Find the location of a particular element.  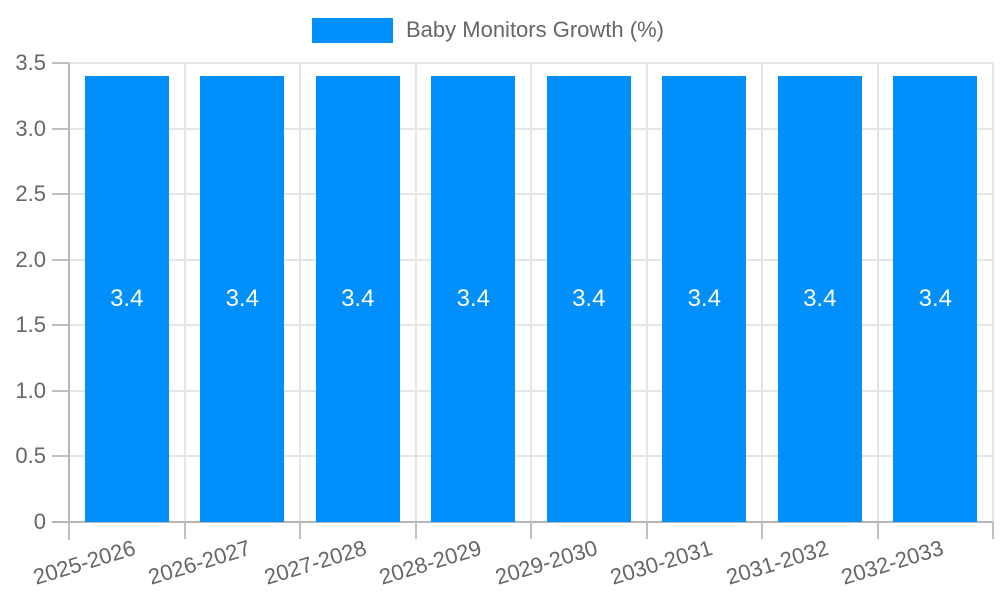

bar-2031-2032 is located at coordinates (819, 299).